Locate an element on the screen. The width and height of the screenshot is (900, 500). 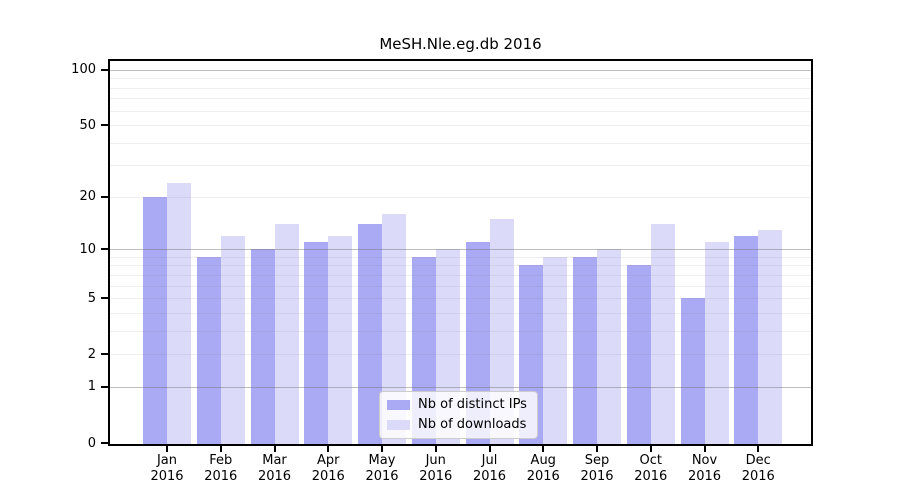
bar-downloads-feb is located at coordinates (232, 339).